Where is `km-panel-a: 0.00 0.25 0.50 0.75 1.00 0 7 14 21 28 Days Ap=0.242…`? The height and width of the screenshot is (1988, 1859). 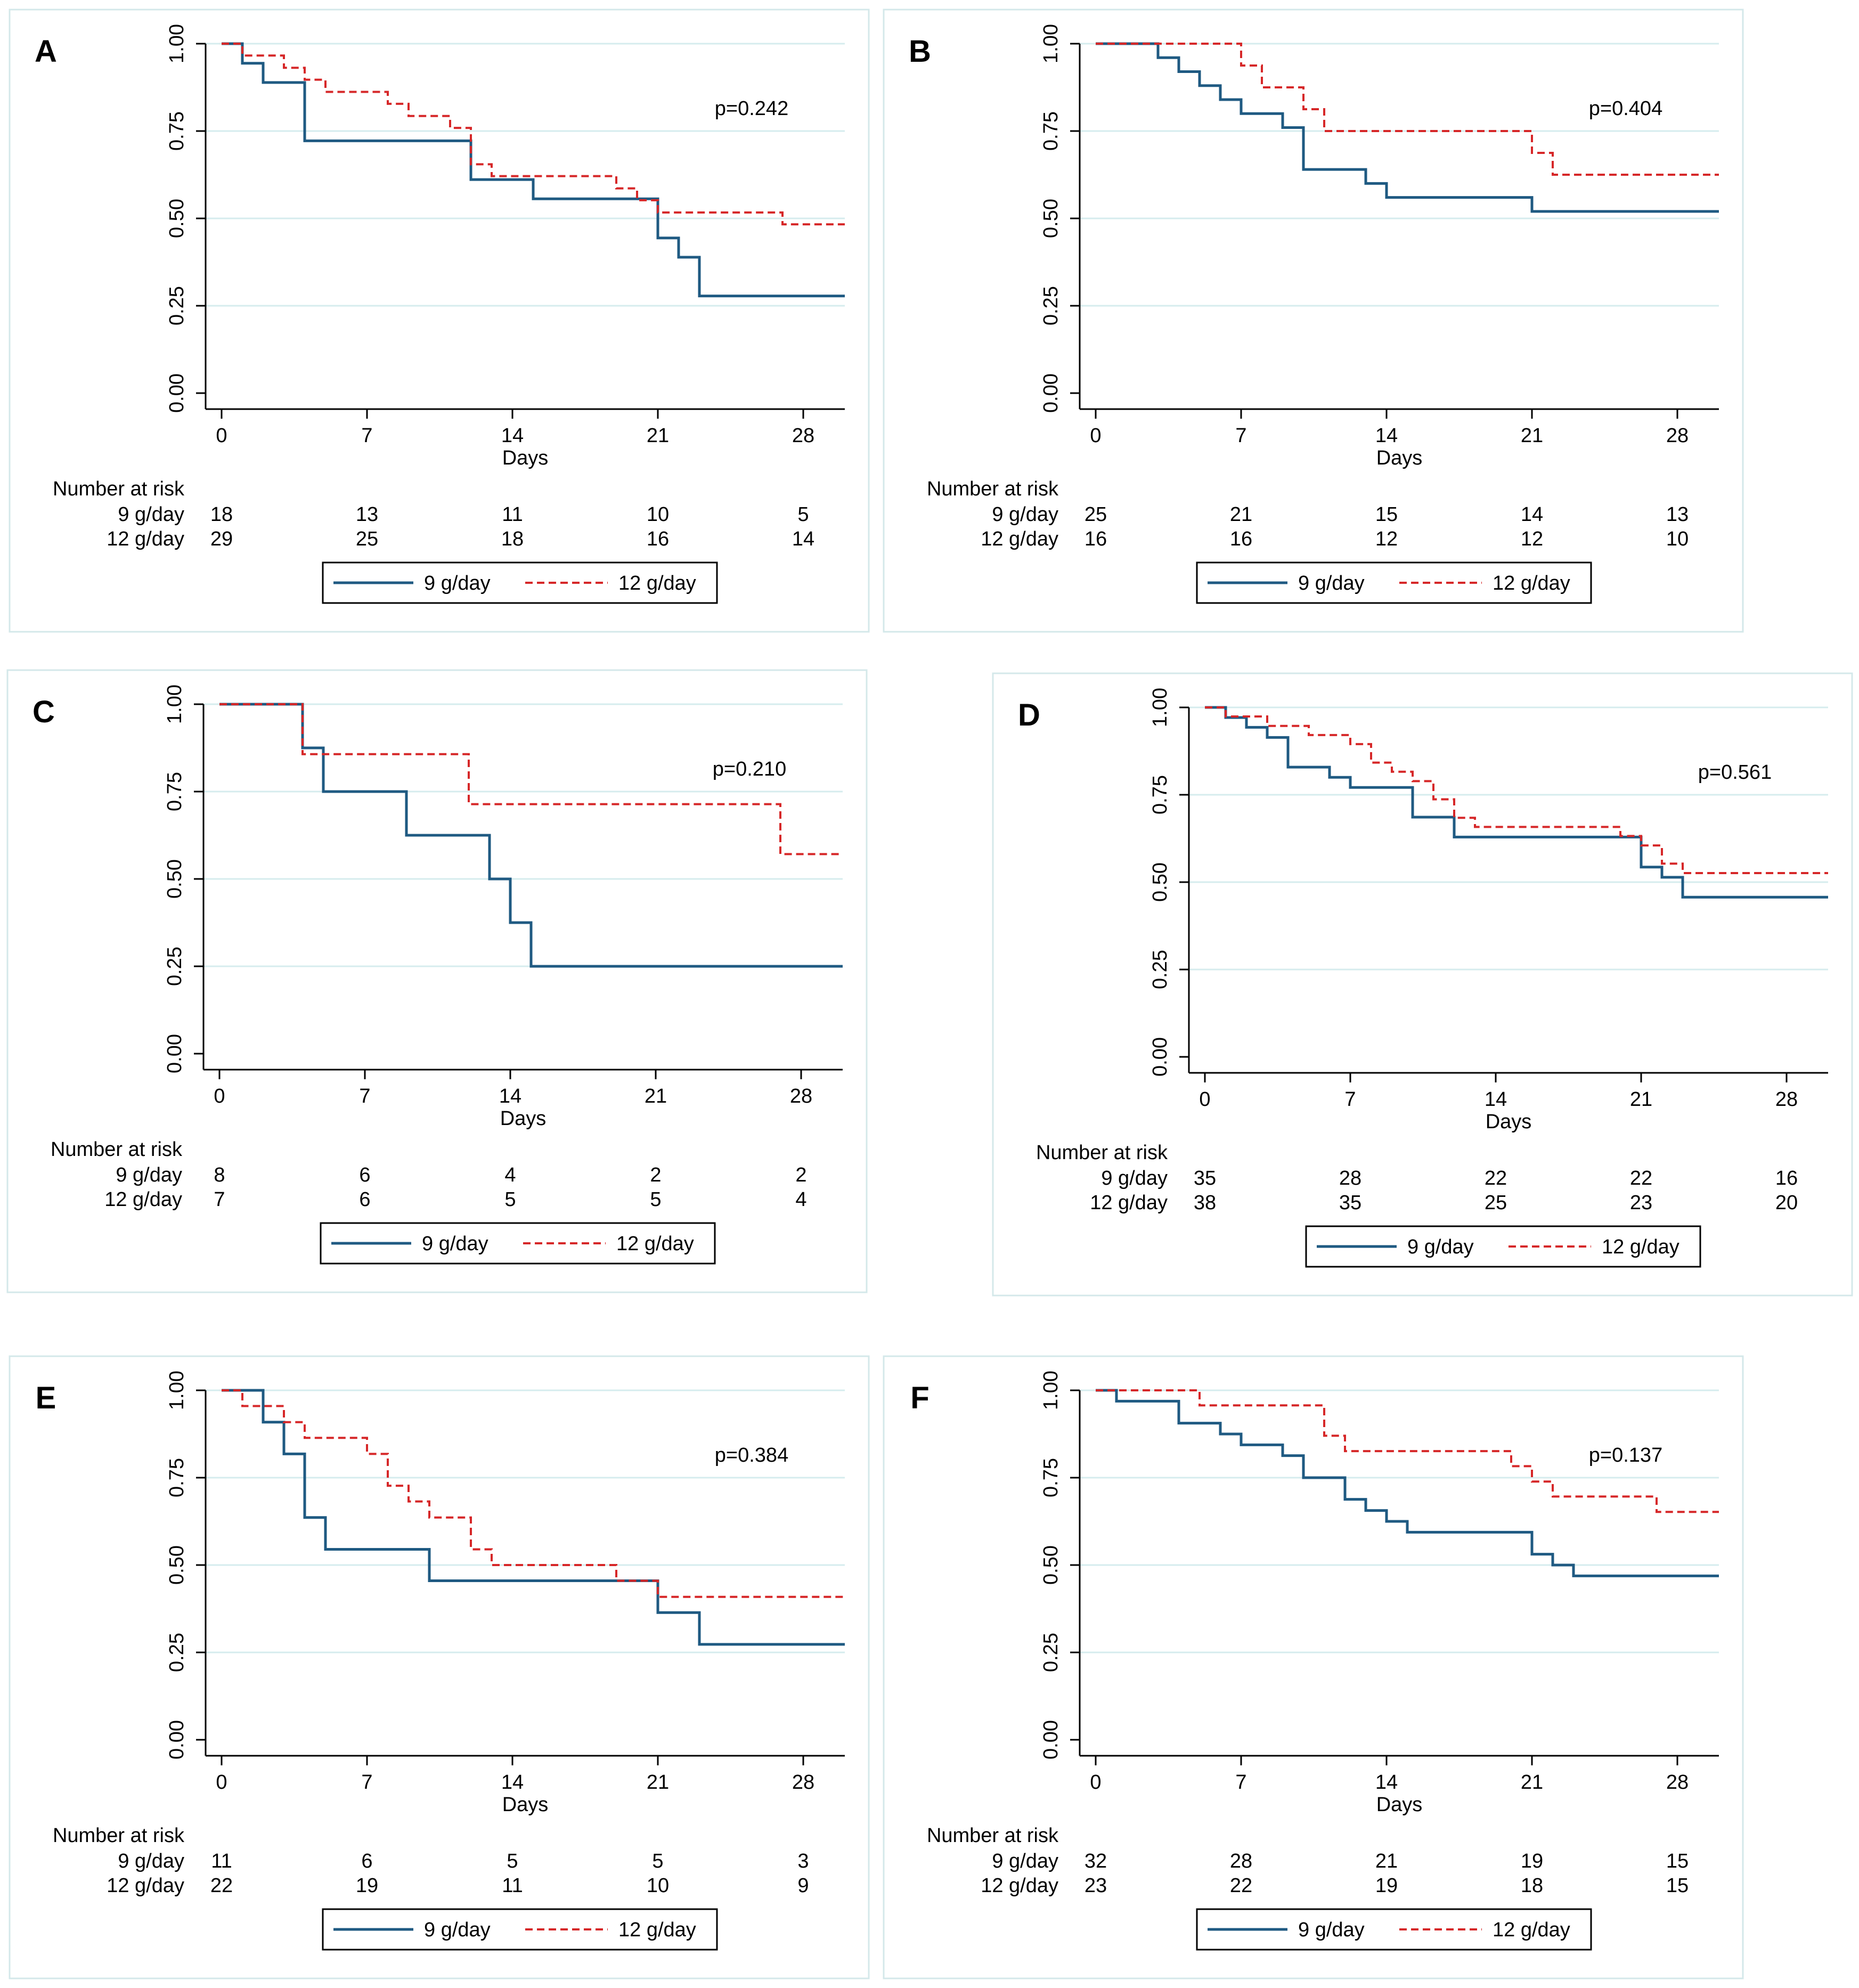 km-panel-a: 0.00 0.25 0.50 0.75 1.00 0 7 14 21 28 Days Ap=0.242… is located at coordinates (439, 321).